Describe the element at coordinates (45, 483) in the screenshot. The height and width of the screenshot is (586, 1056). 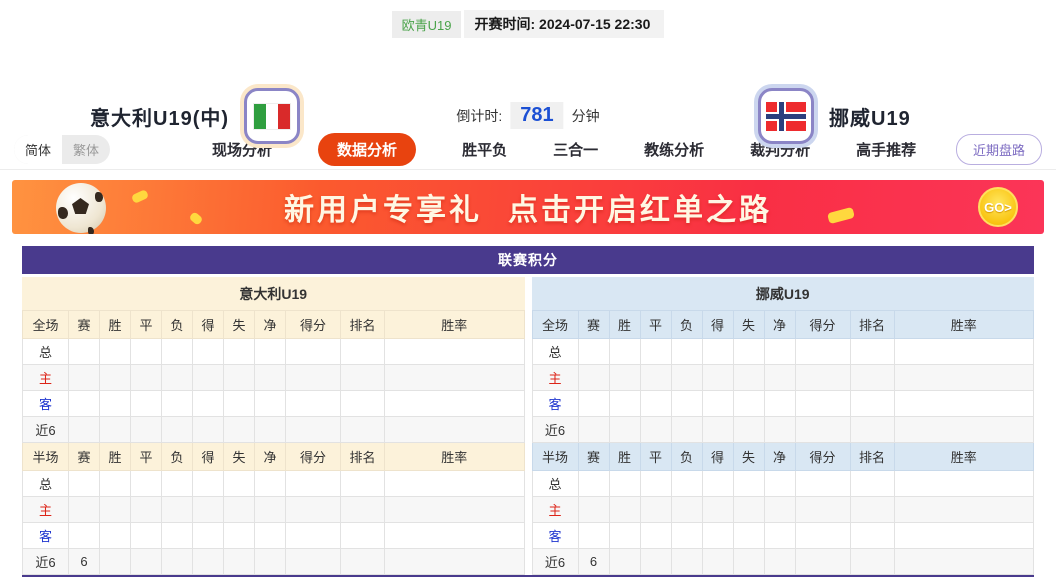
I see `row-label: 总` at that location.